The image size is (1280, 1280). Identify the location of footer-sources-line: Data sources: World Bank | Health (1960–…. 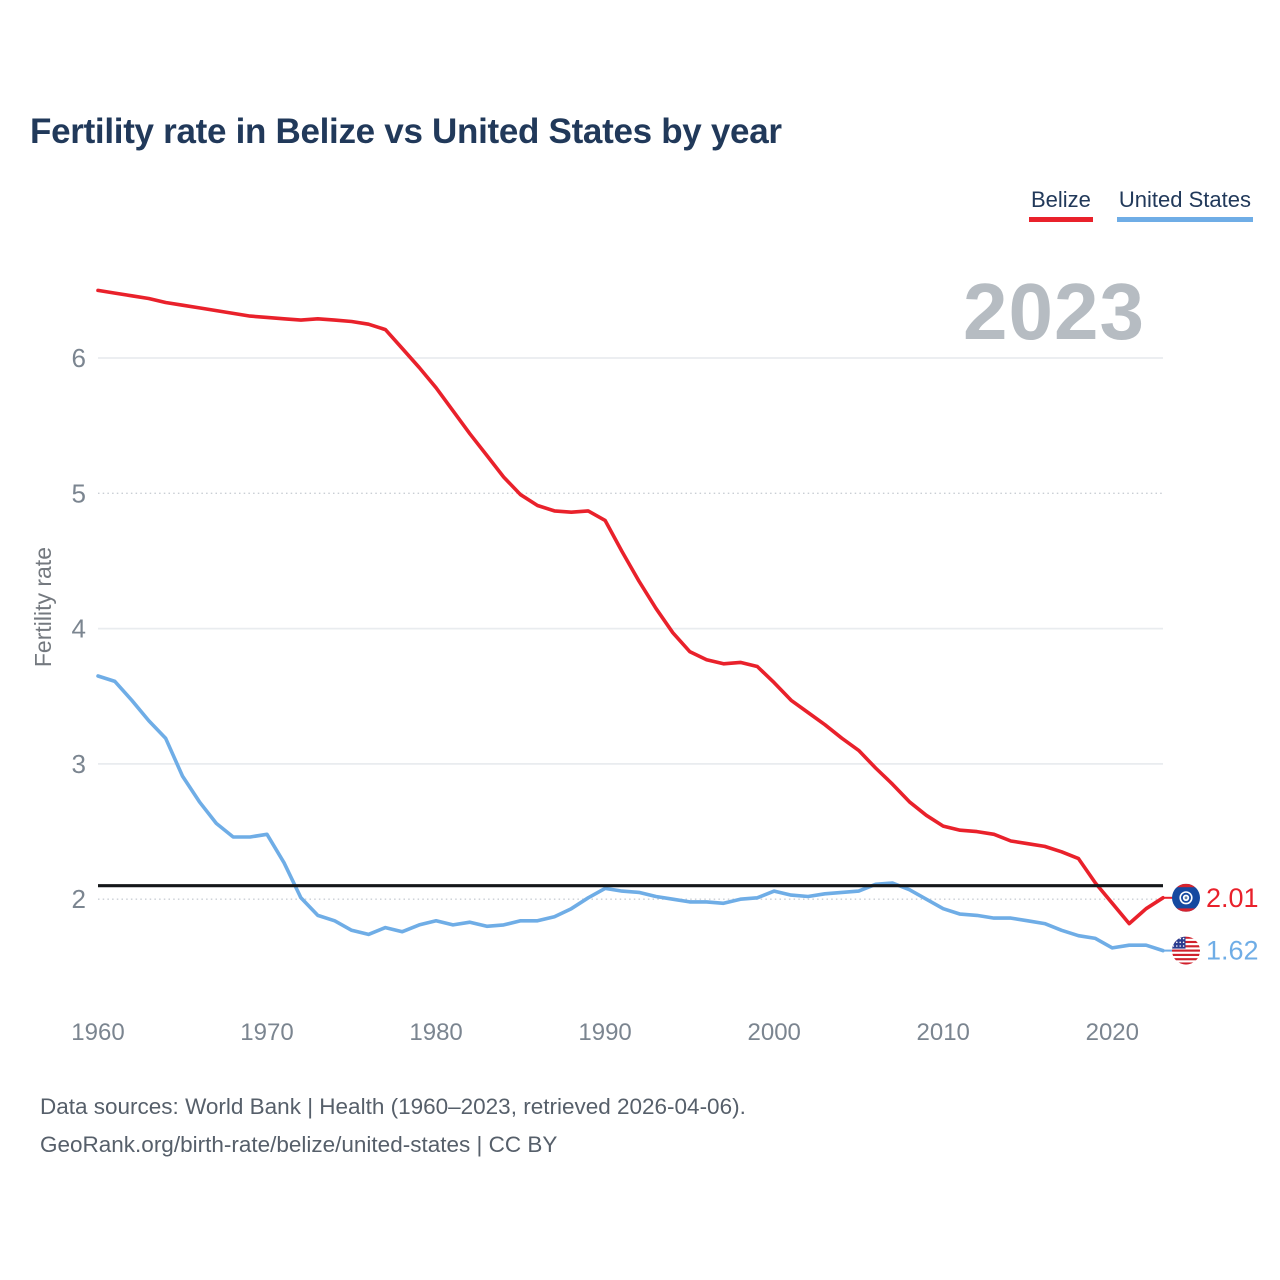
(393, 1106).